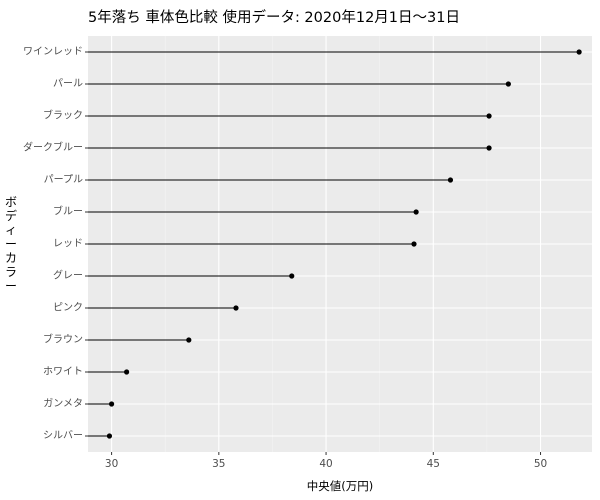  Describe the element at coordinates (68, 244) in the screenshot. I see `y-tick-label: レッド` at that location.